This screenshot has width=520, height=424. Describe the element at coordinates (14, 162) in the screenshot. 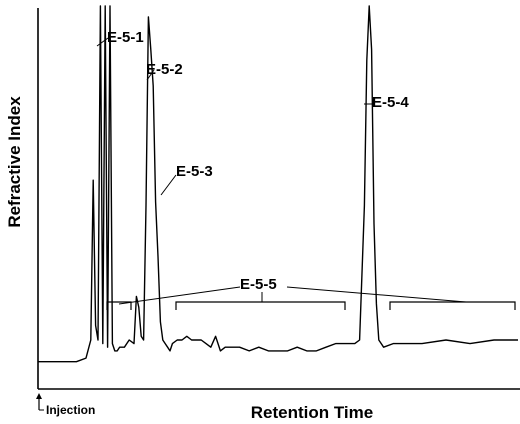

I see `y-axis-title: Refractive Index` at that location.